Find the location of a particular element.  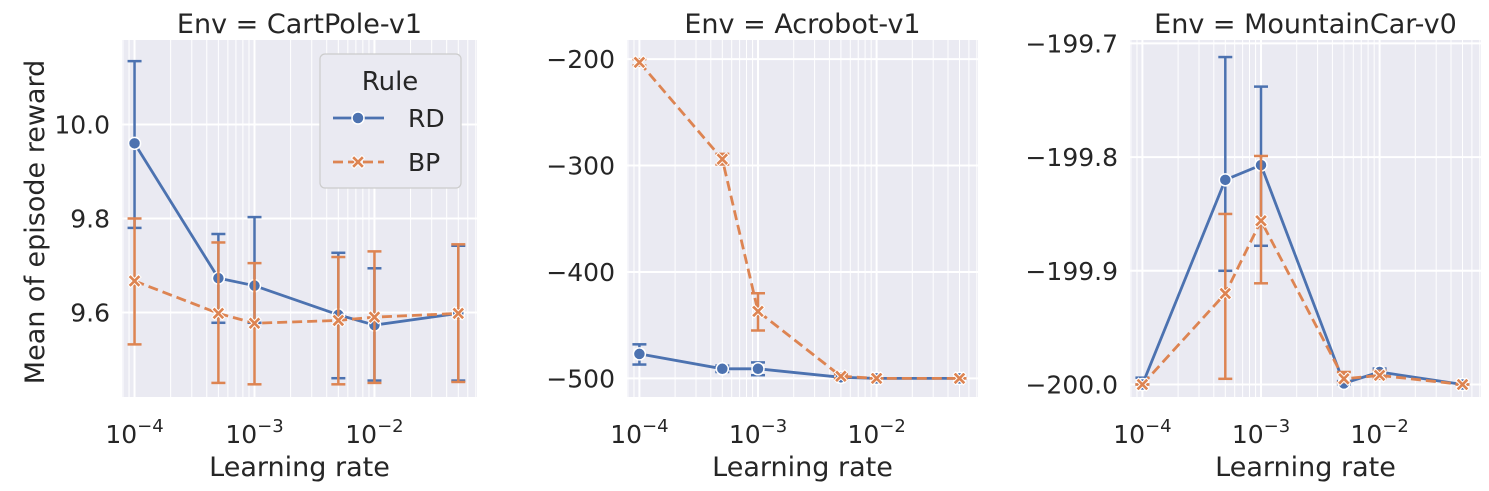

y-tick-label: 10.0 is located at coordinates (82, 125).